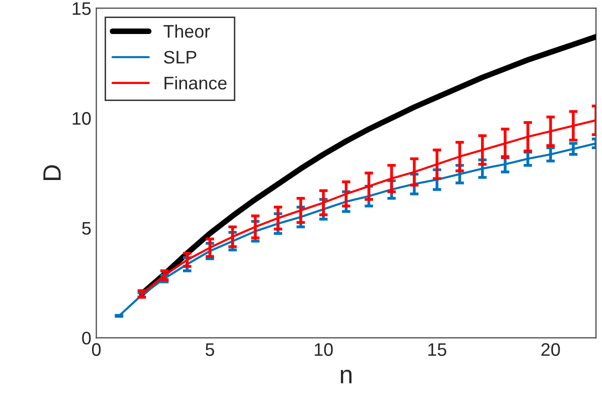 This screenshot has width=602, height=412. I want to click on x-tick-label: 10, so click(323, 349).